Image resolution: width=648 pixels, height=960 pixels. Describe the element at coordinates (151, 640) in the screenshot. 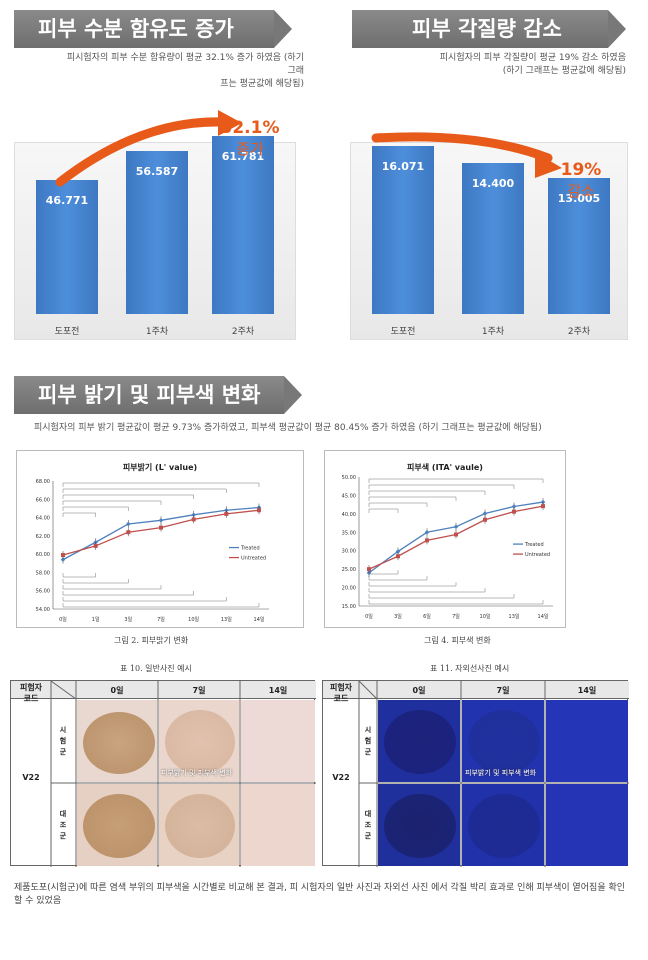

I see `brightness-chart-caption: 그림 2. 피부밝기 변화` at that location.